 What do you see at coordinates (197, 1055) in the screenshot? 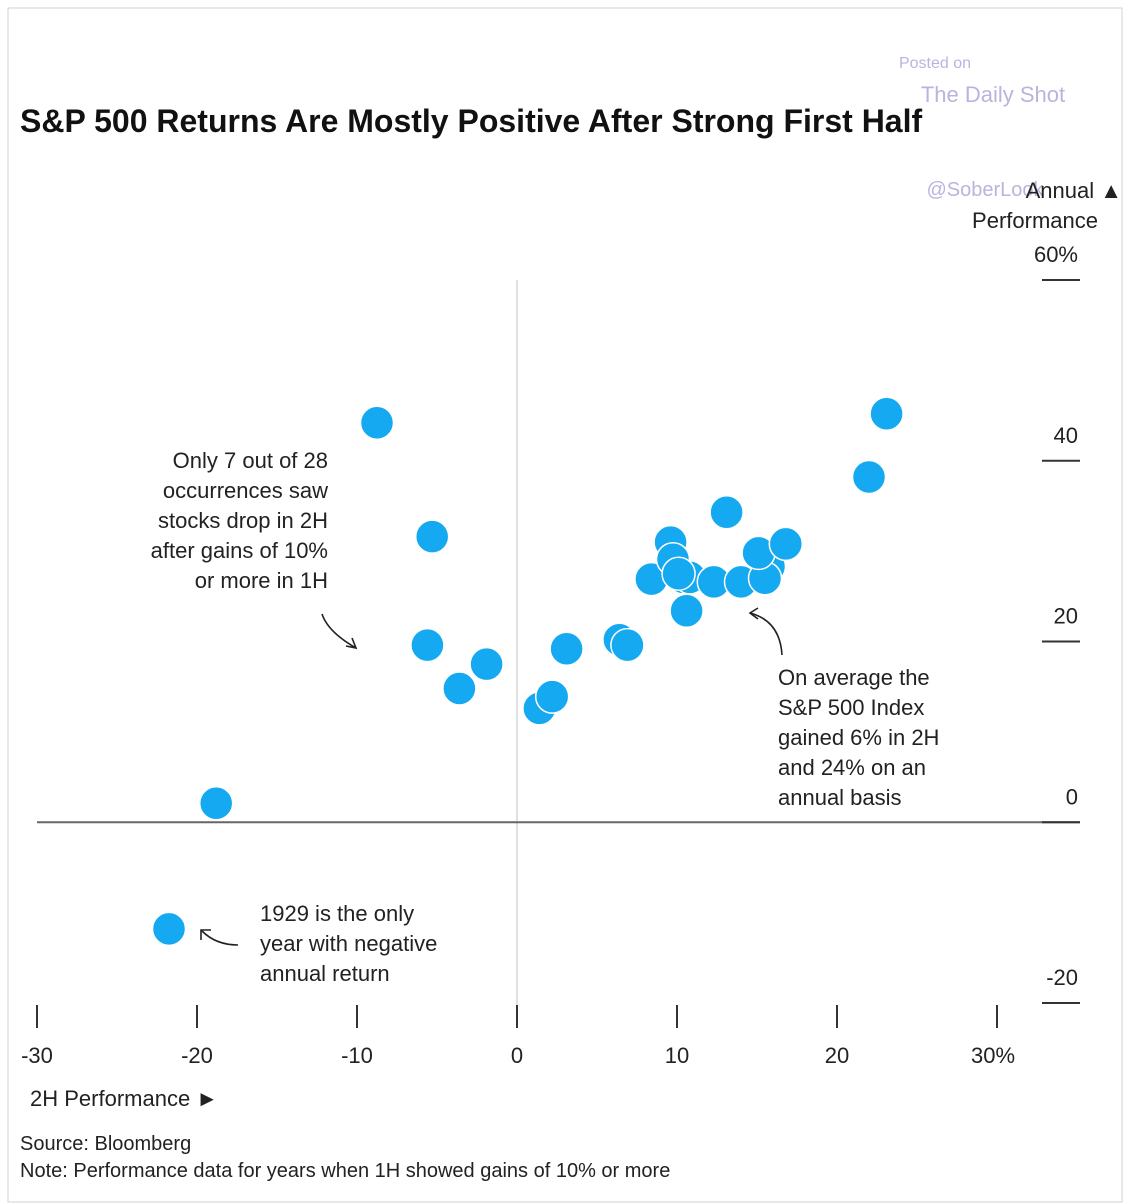
I see `x-tick-label: -20` at bounding box center [197, 1055].